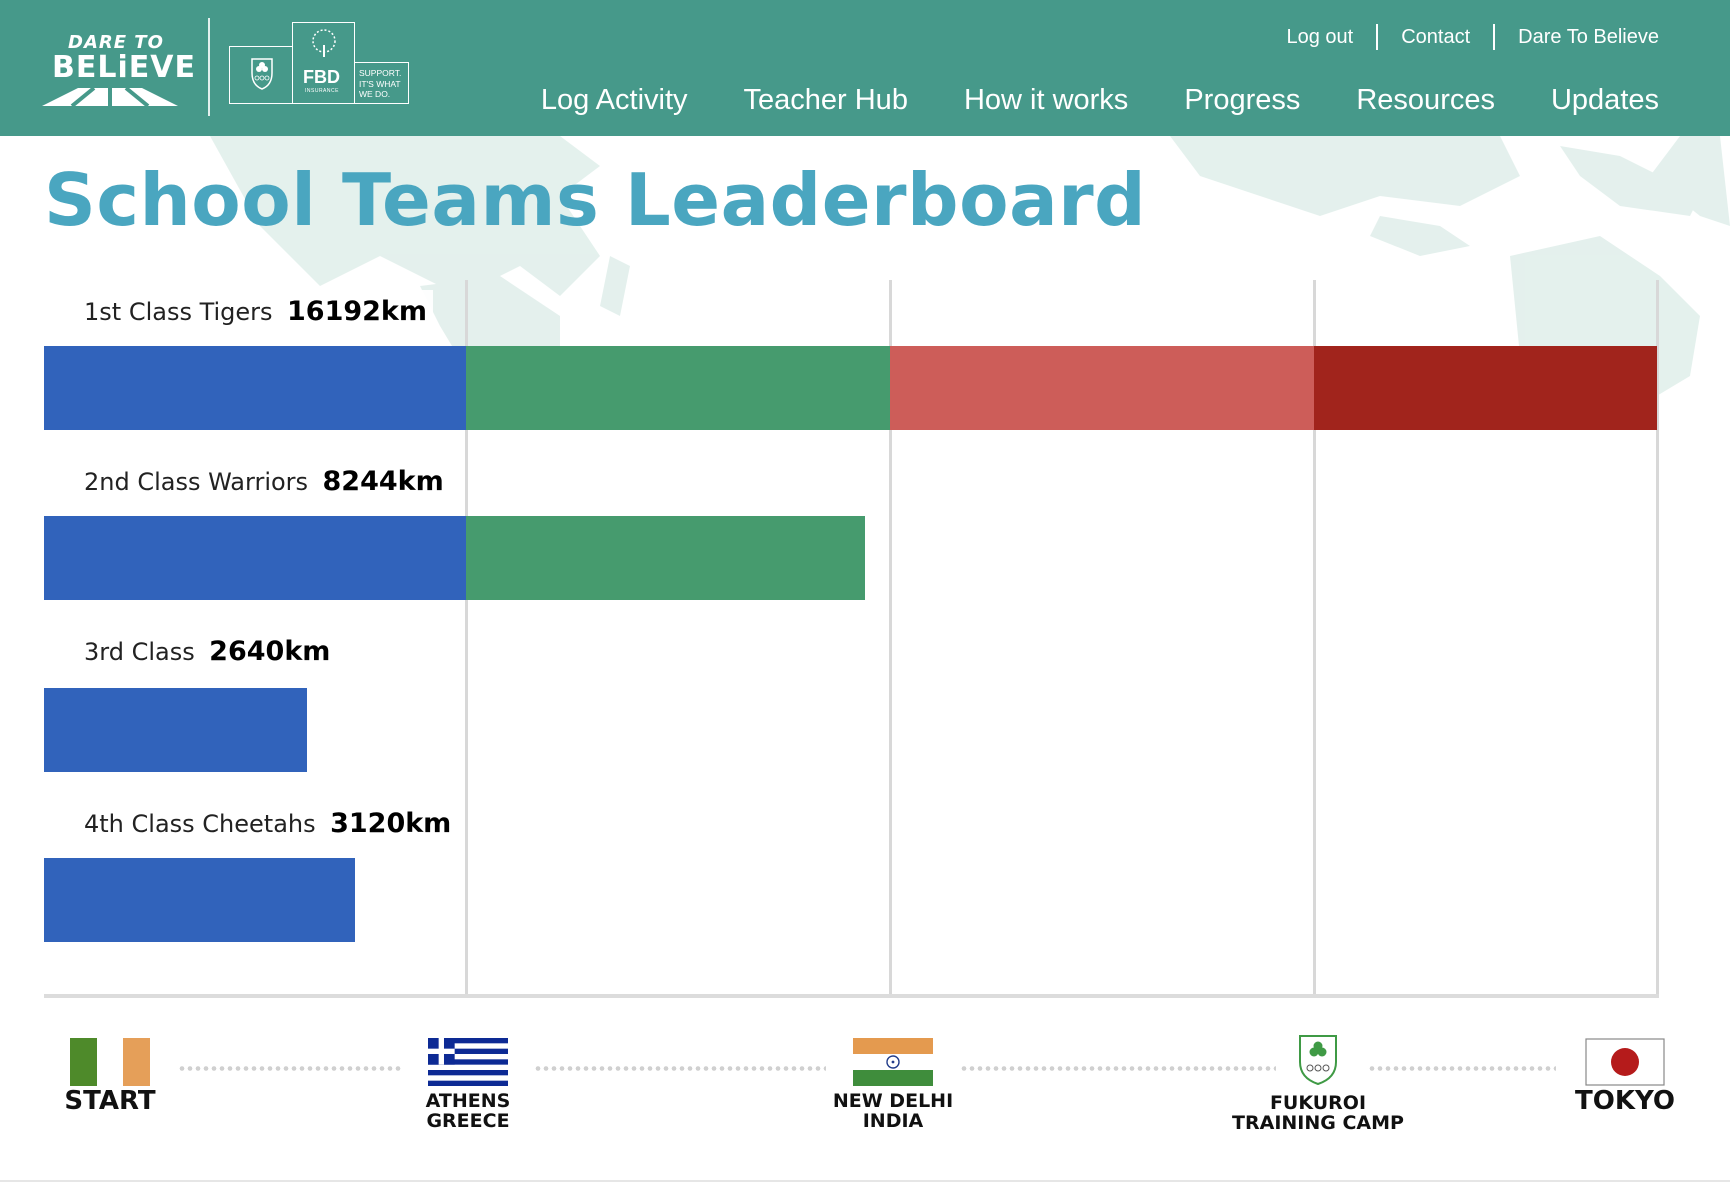 The height and width of the screenshot is (1186, 1730). I want to click on team-name: 2nd Class Warriors, so click(196, 482).